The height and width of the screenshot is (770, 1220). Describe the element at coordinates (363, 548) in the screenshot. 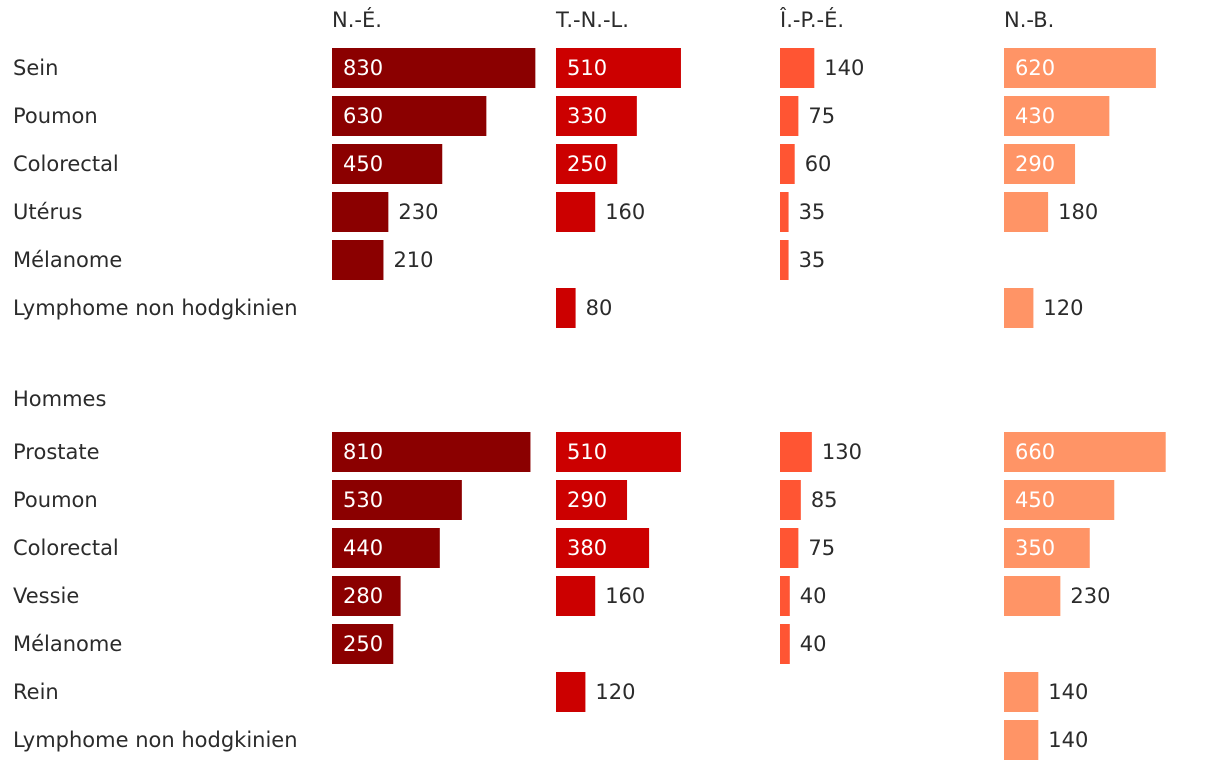

I see `data-label: 440` at that location.